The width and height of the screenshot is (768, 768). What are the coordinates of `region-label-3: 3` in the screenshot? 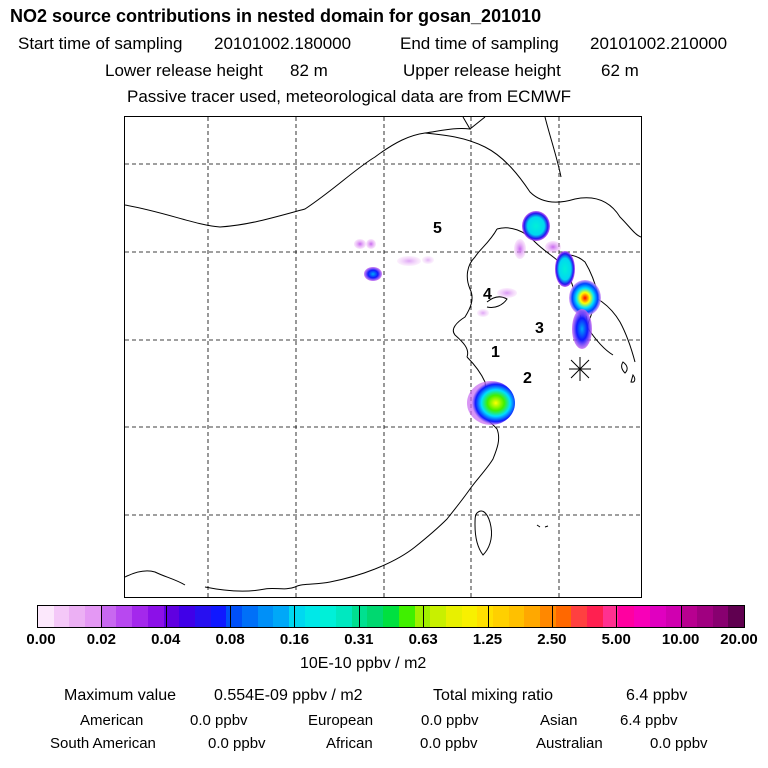 It's located at (539, 328).